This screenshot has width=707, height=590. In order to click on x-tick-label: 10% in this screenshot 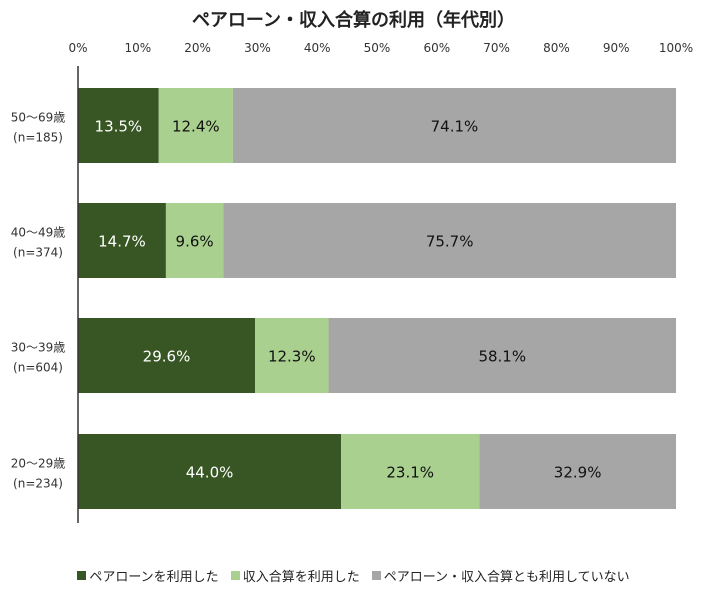, I will do `click(137, 48)`.